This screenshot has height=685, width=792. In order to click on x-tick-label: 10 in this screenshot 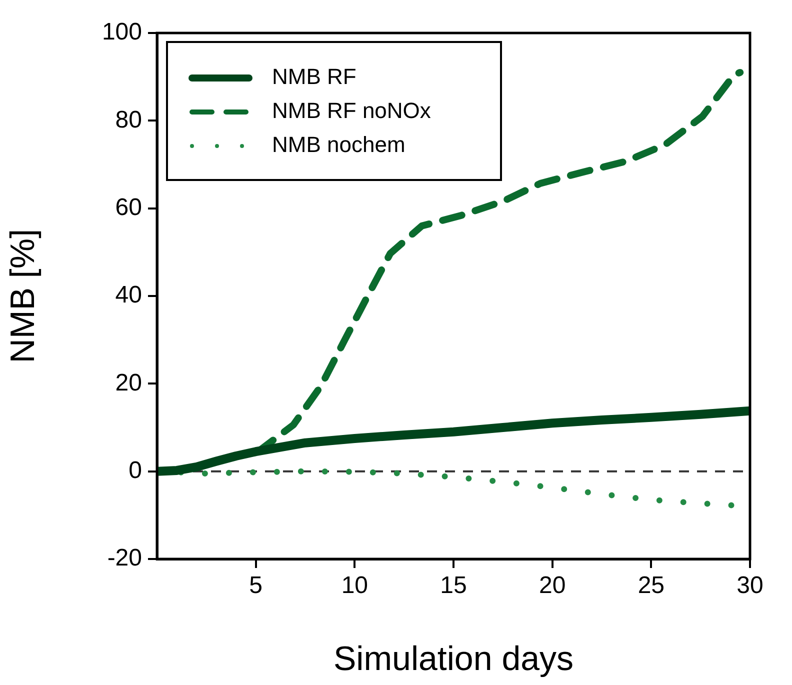, I will do `click(354, 586)`.